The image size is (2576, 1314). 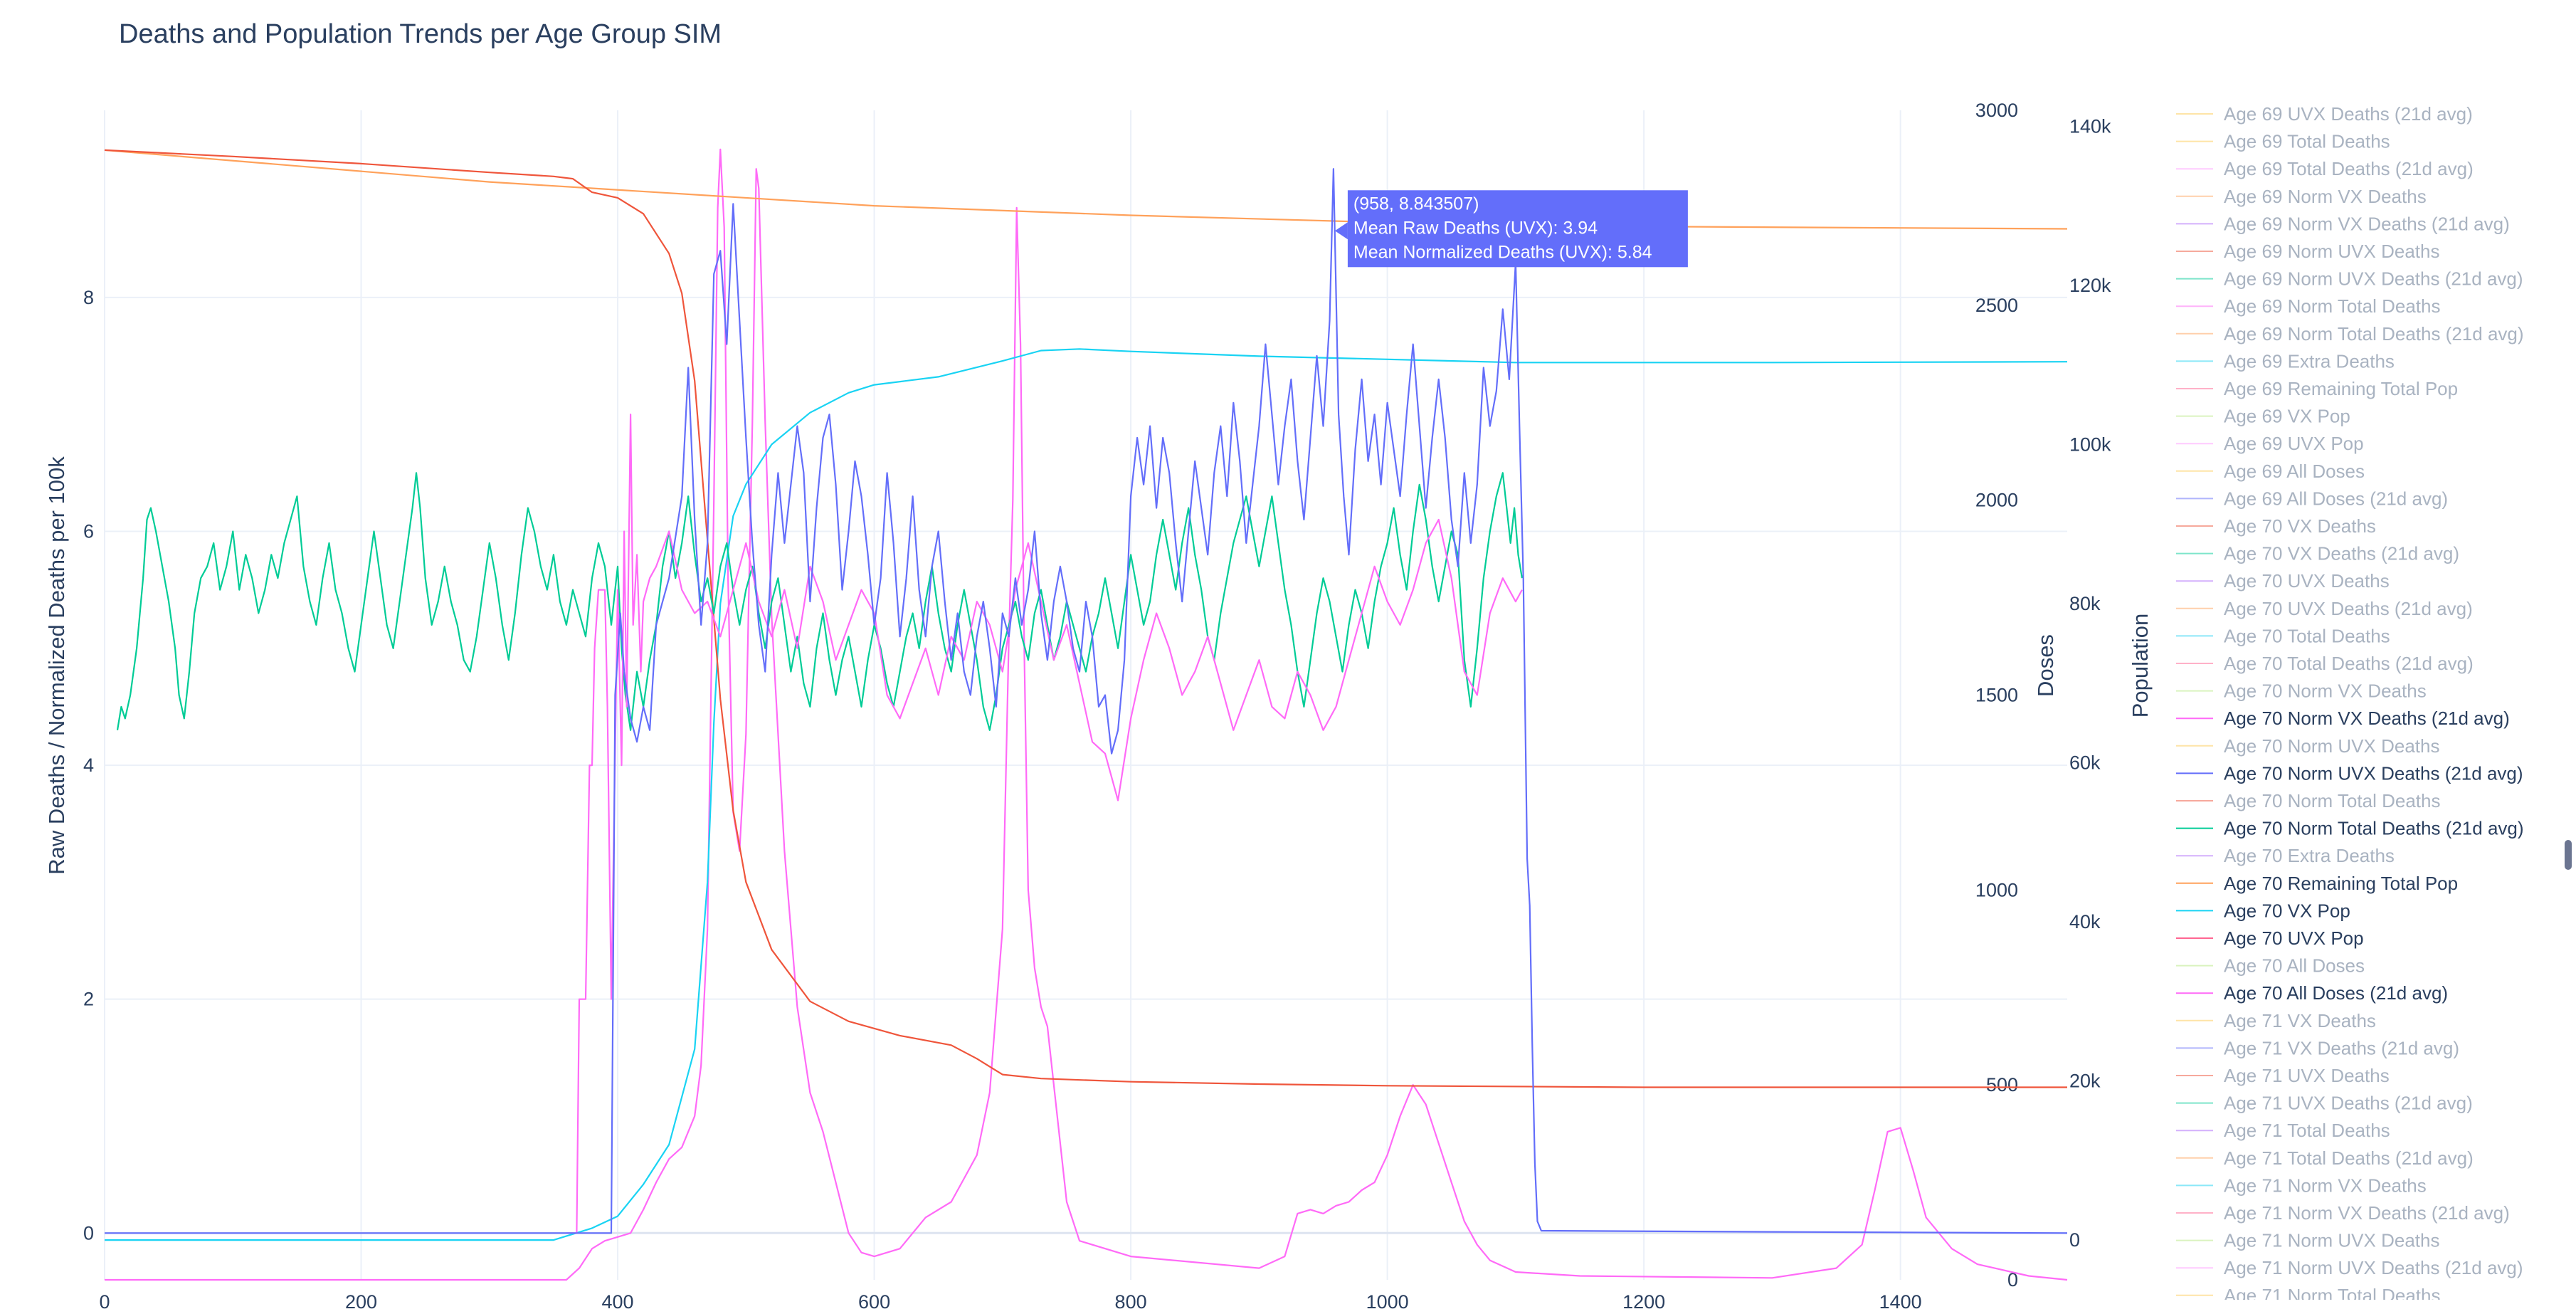 I want to click on legend-item: Age 70 Norm VX Deaths (21d avg), so click(x=2343, y=719).